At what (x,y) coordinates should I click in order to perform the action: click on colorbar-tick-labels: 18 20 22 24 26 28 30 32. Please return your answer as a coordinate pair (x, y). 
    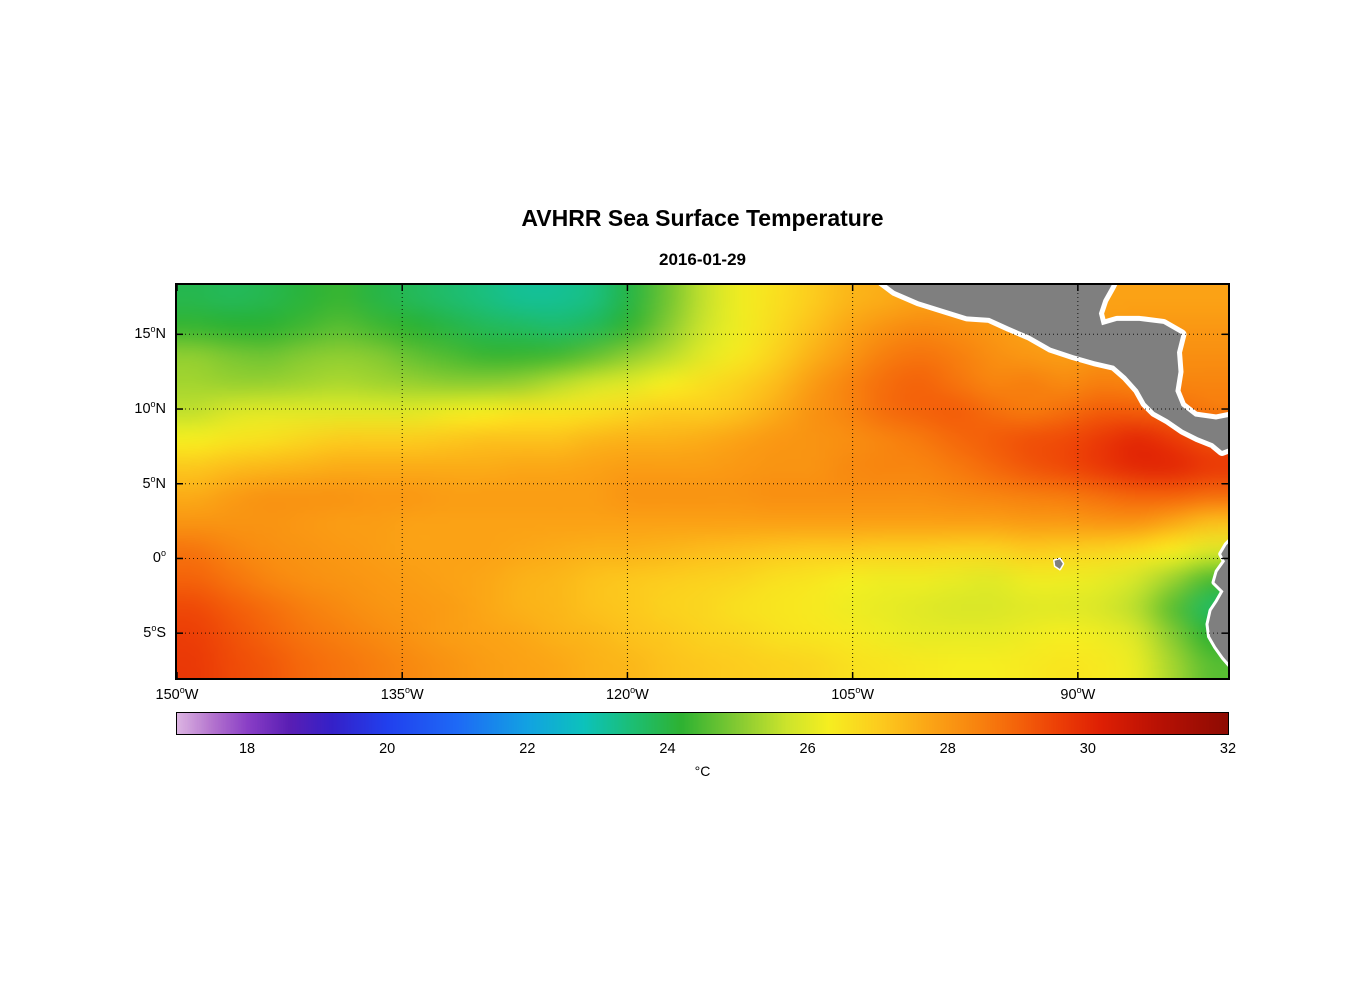
    Looking at the image, I should click on (706, 750).